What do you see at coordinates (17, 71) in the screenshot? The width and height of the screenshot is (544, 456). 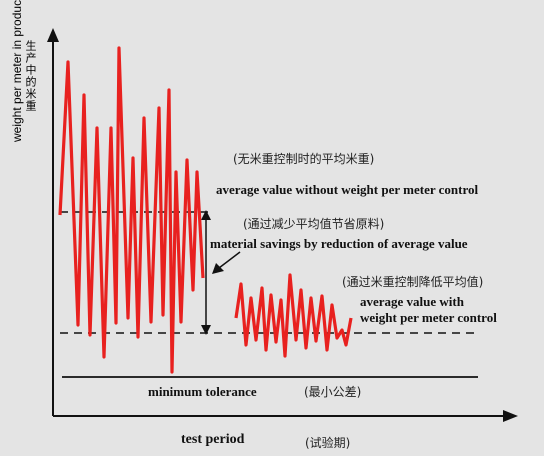 I see `y-axis-label-en: weight per meter in production` at bounding box center [17, 71].